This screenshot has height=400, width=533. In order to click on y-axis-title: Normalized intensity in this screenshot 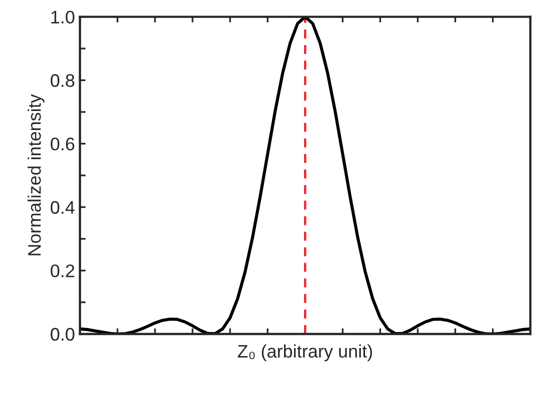, I will do `click(36, 175)`.